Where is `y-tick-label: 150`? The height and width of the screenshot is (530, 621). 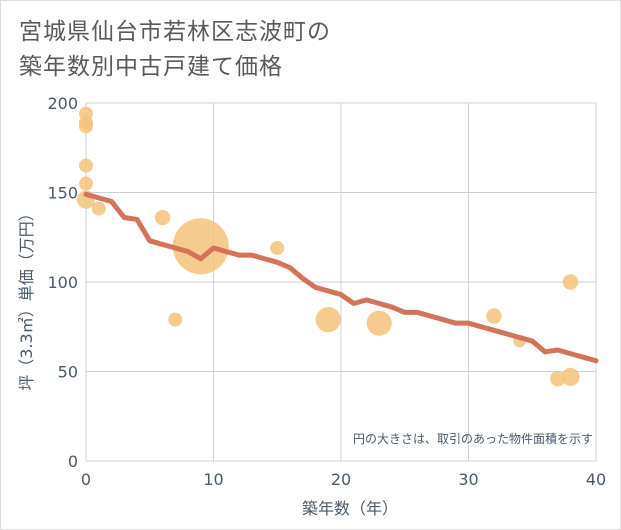 y-tick-label: 150 is located at coordinates (62, 193).